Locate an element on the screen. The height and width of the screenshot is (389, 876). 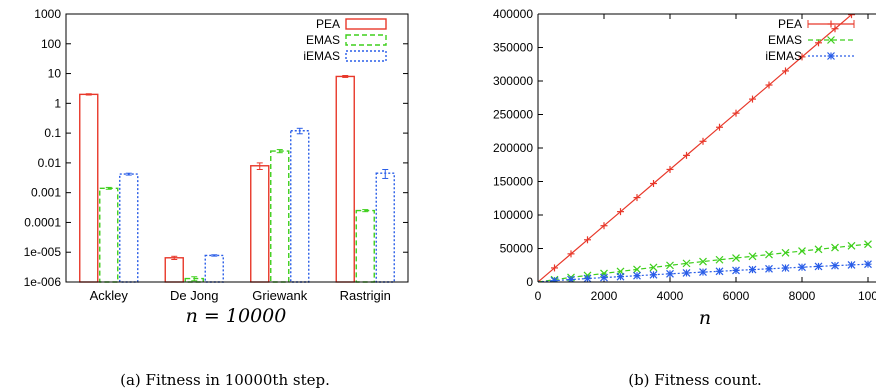
x-axis-categories: Ackley De Jong Griewank Rastrigin is located at coordinates (240, 295).